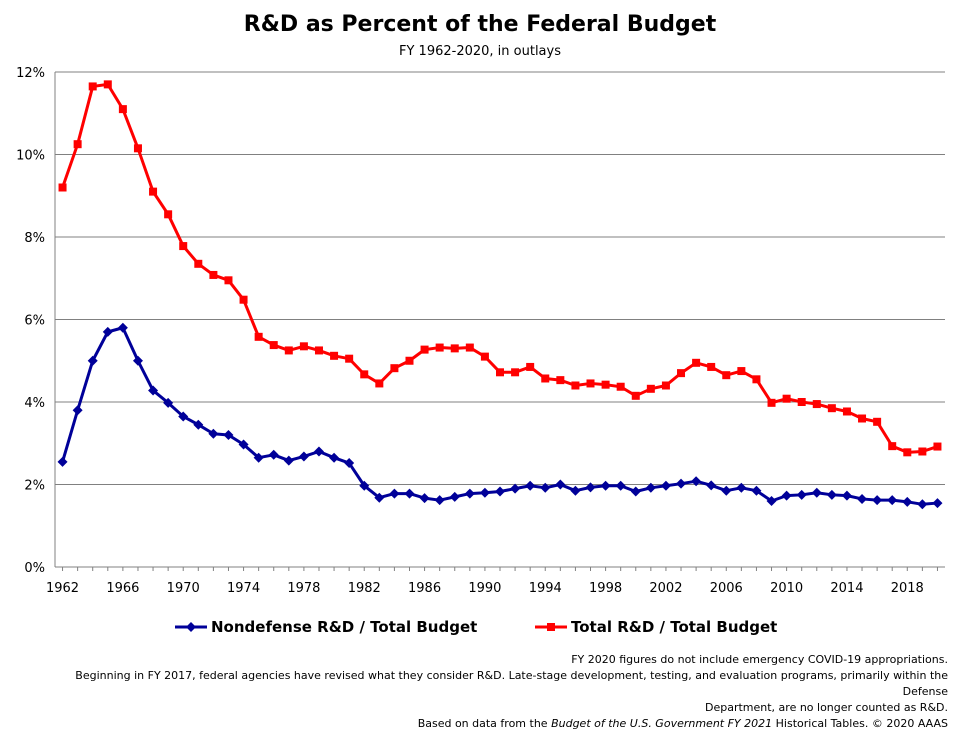  I want to click on x-tick-label: 1990, so click(484, 588).